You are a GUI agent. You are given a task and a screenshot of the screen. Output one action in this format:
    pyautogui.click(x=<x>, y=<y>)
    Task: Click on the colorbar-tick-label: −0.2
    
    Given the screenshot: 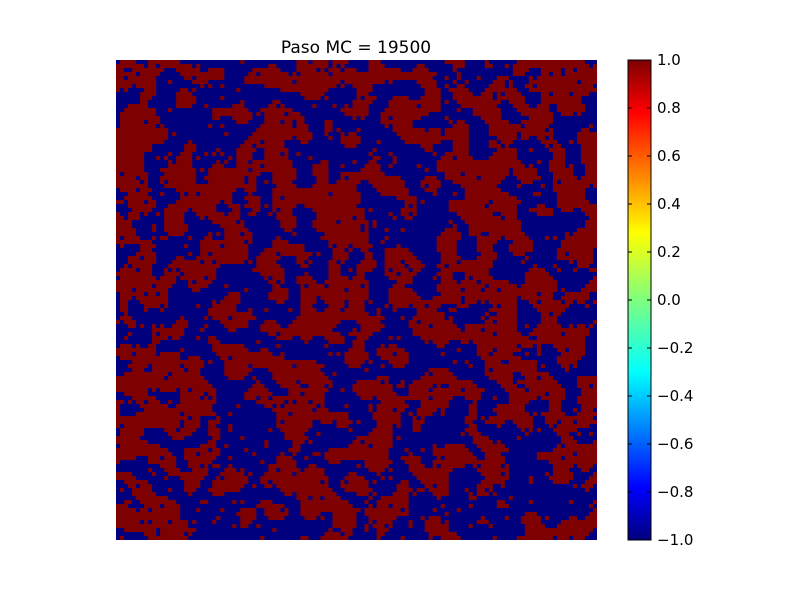 What is the action you would take?
    pyautogui.click(x=675, y=348)
    